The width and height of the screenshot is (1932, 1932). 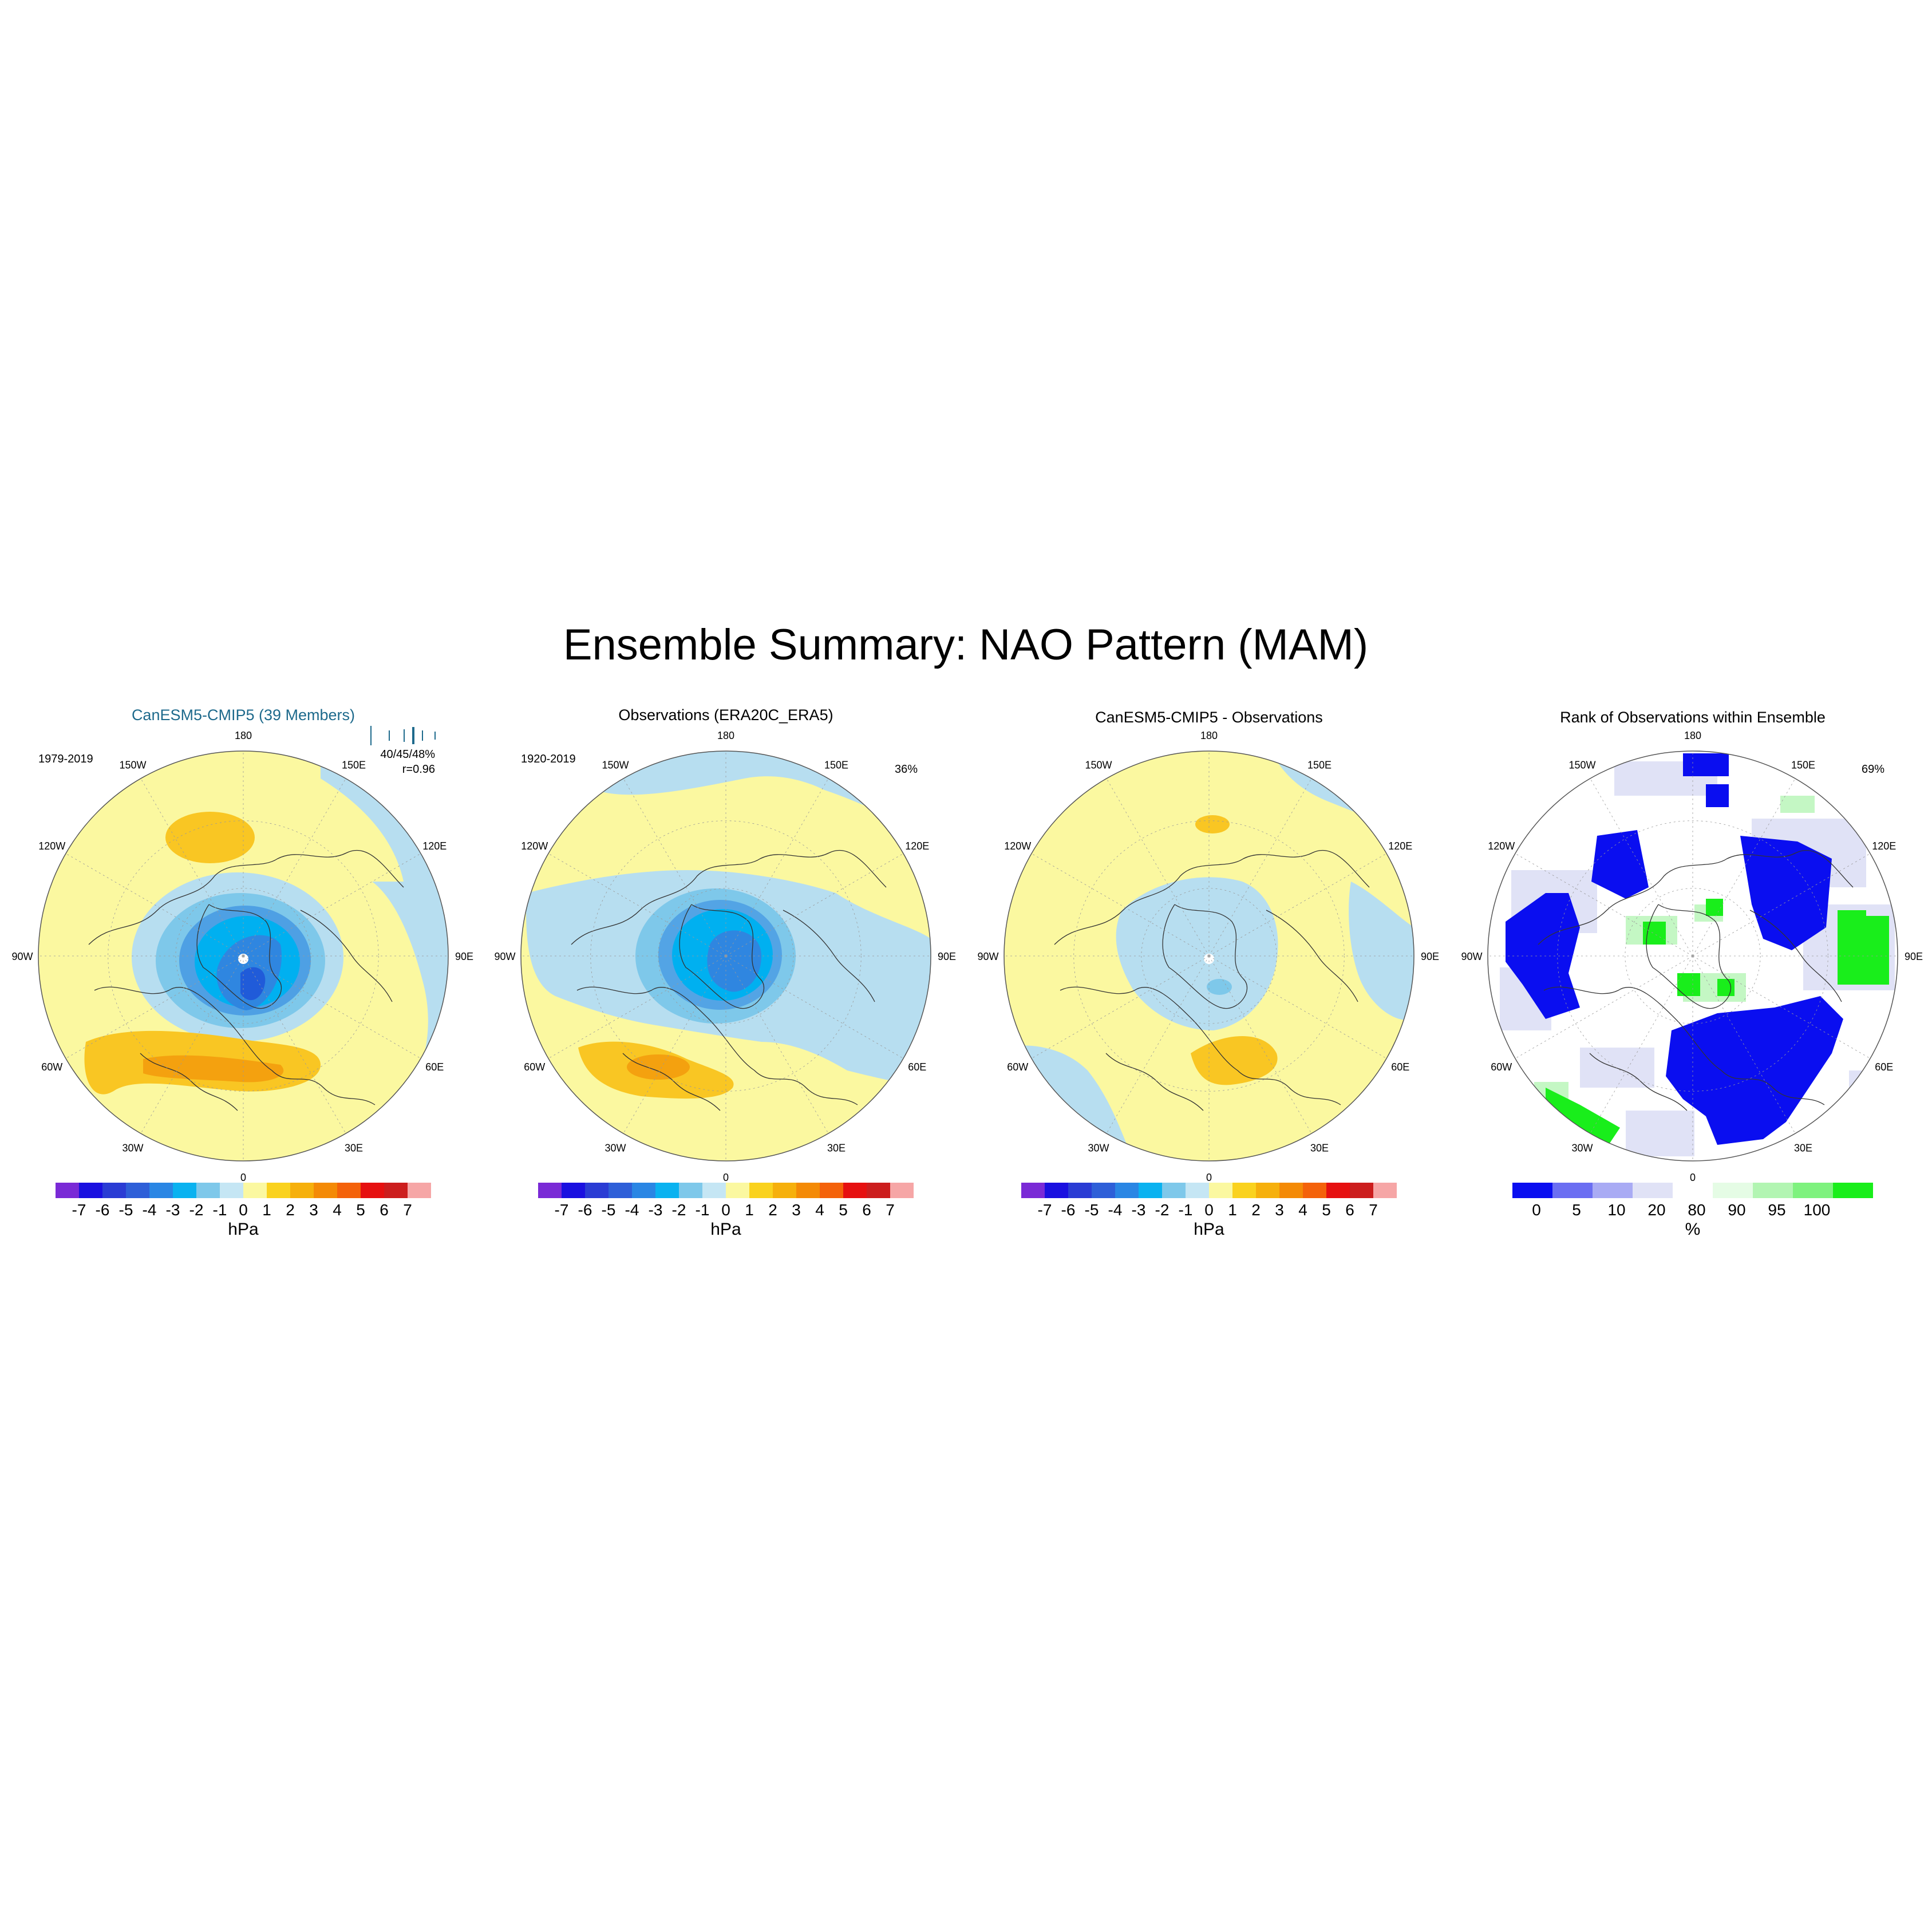 I want to click on pattern-correlation-model: r=0.96, so click(x=418, y=769).